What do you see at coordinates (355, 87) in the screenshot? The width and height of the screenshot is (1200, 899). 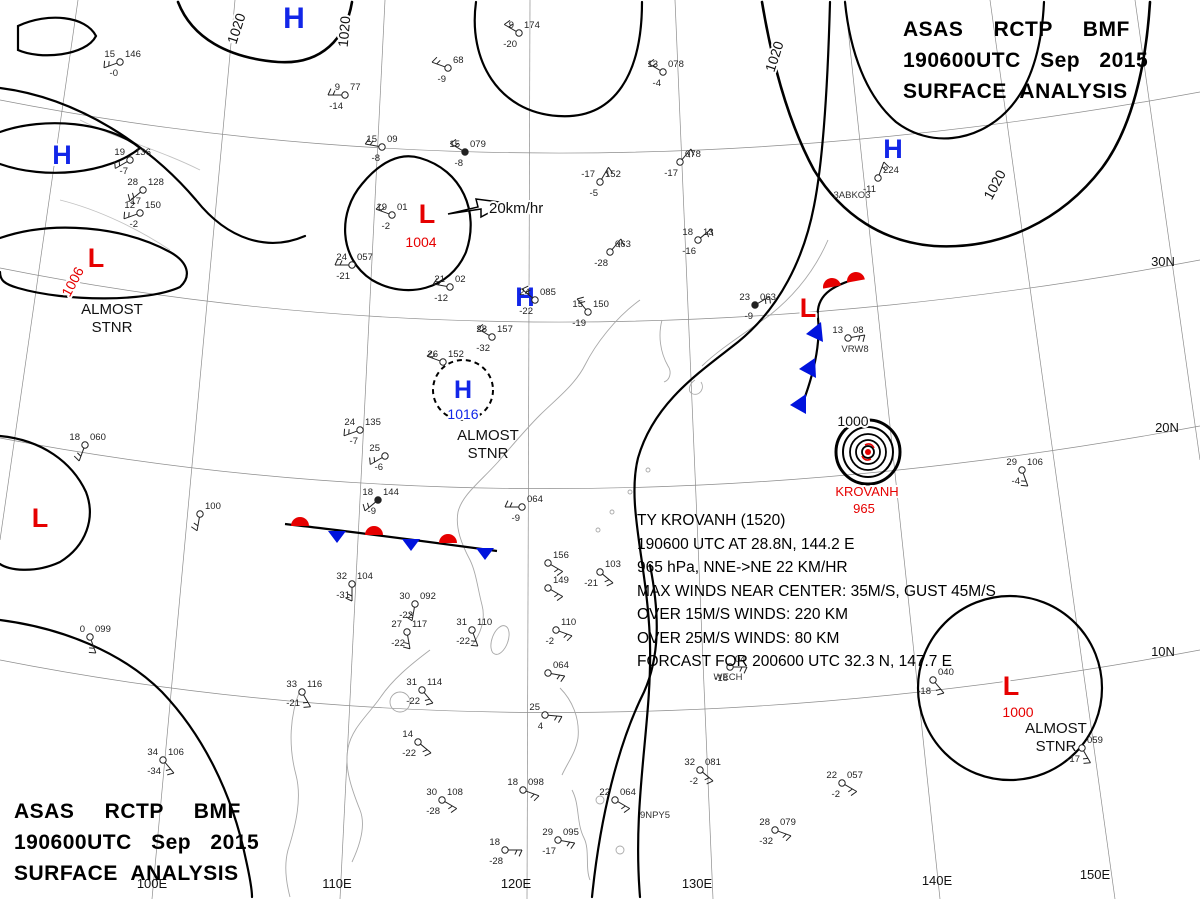 I see `station-pressure: 77` at bounding box center [355, 87].